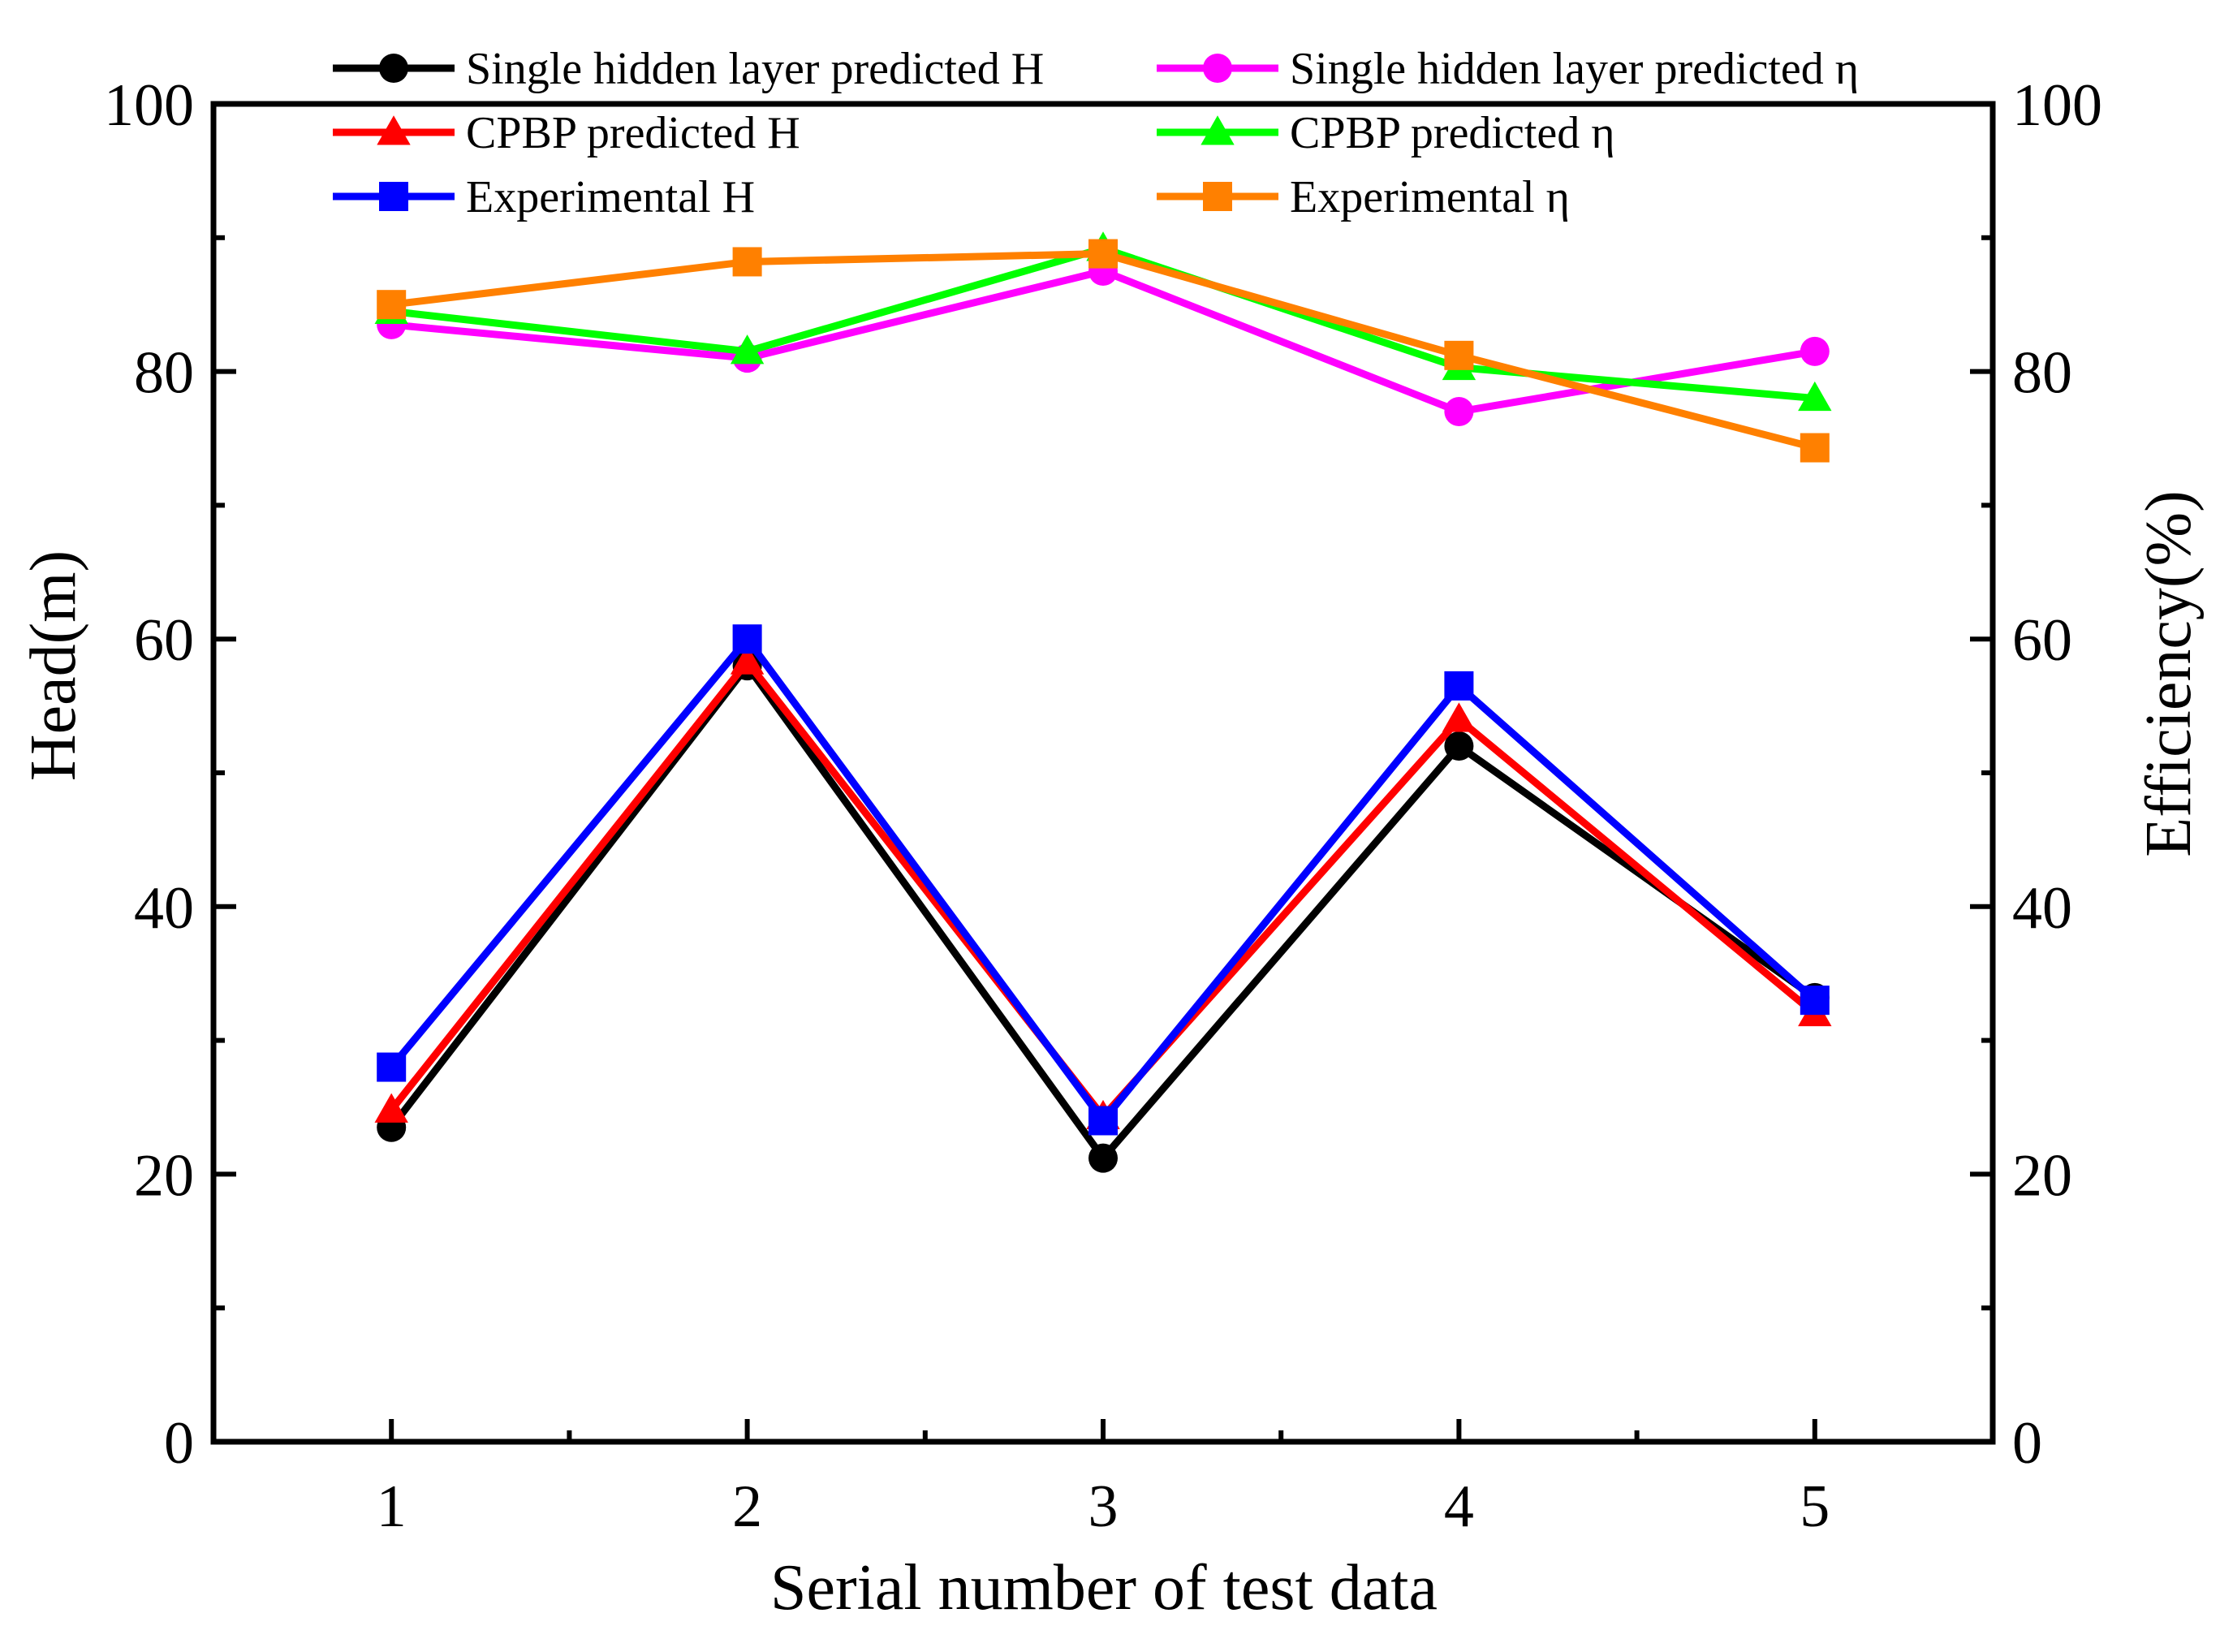  Describe the element at coordinates (179, 1443) in the screenshot. I see `y-tick-label: 0` at that location.